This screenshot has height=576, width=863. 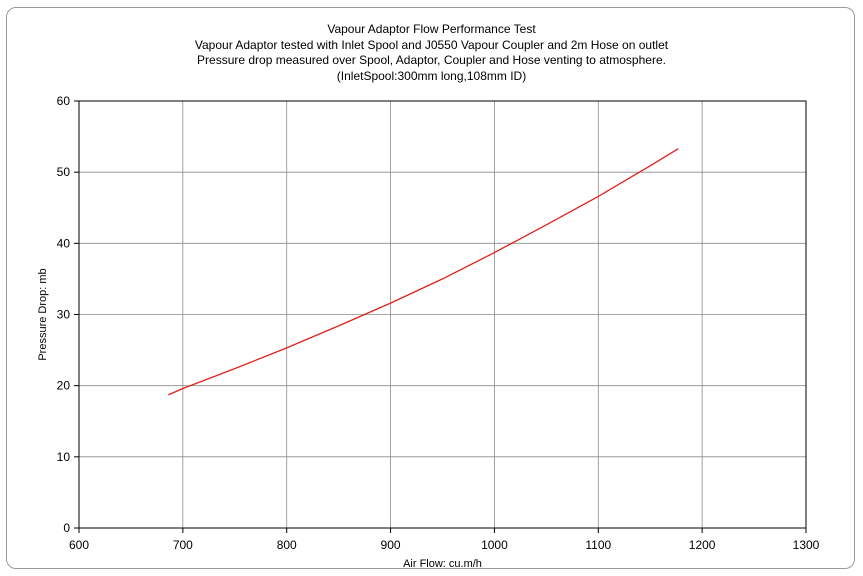 I want to click on y-tick-label: 50, so click(x=64, y=172).